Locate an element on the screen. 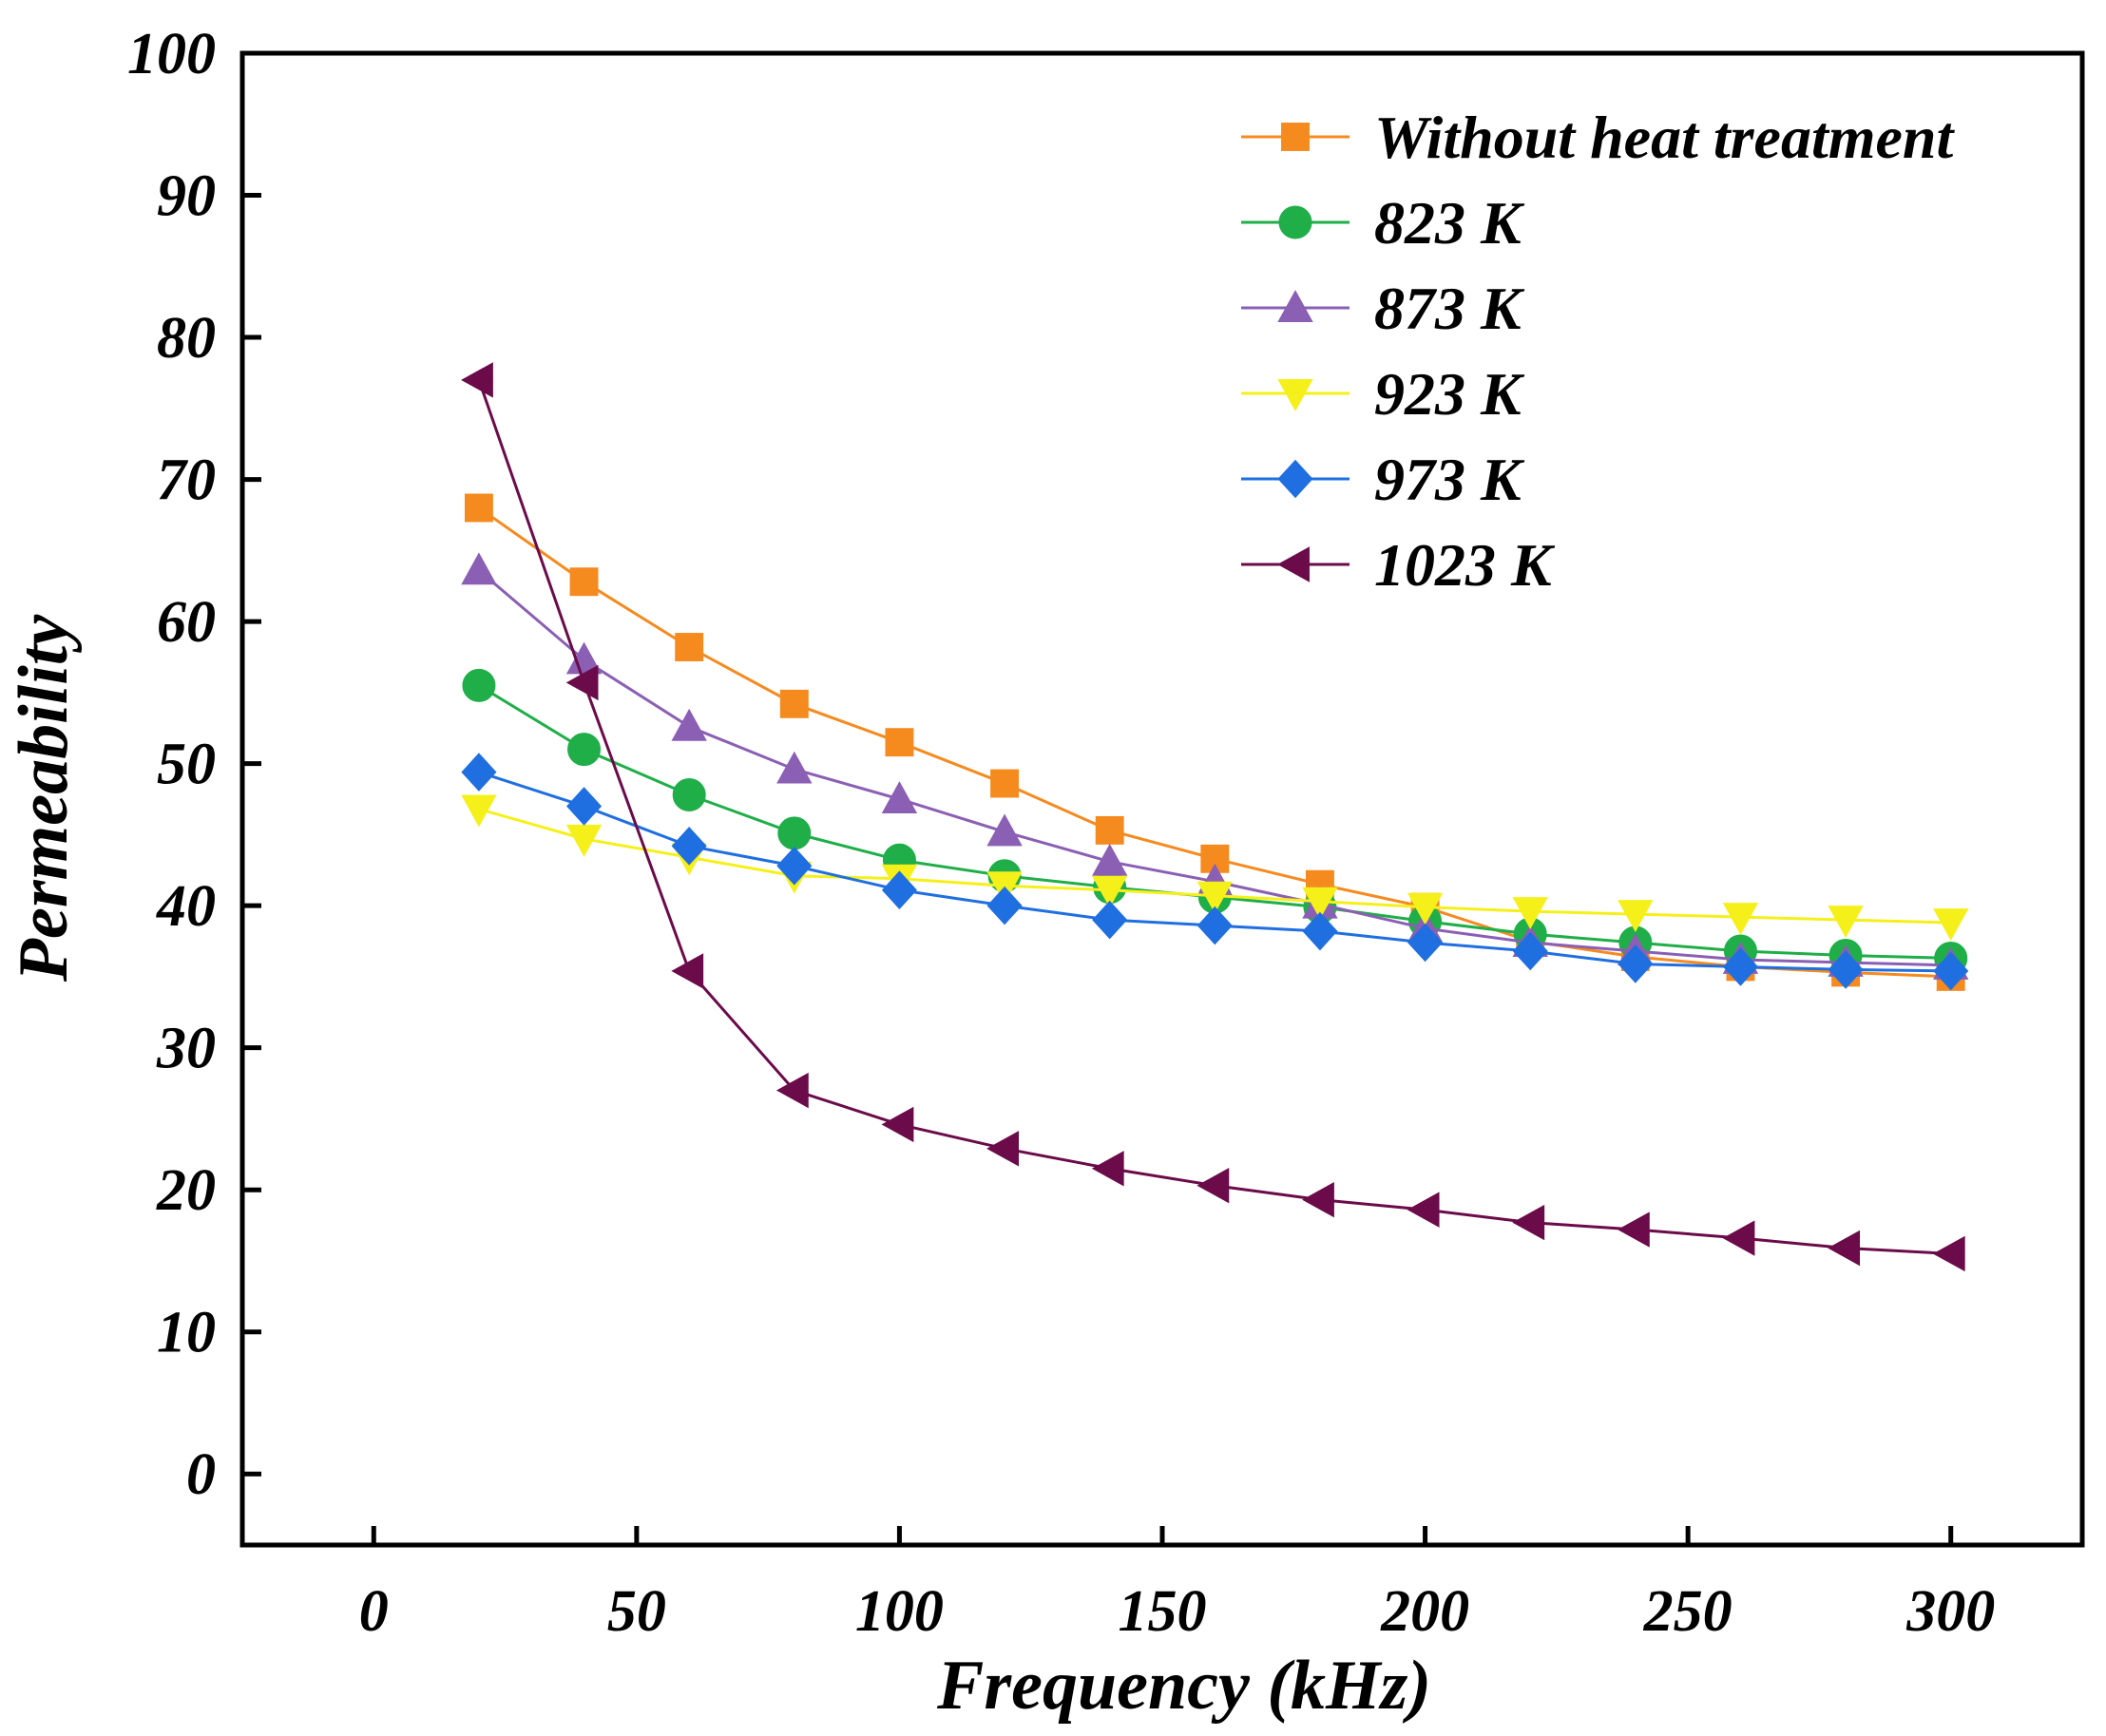  legend-item-3: 923 K is located at coordinates (1383, 394).